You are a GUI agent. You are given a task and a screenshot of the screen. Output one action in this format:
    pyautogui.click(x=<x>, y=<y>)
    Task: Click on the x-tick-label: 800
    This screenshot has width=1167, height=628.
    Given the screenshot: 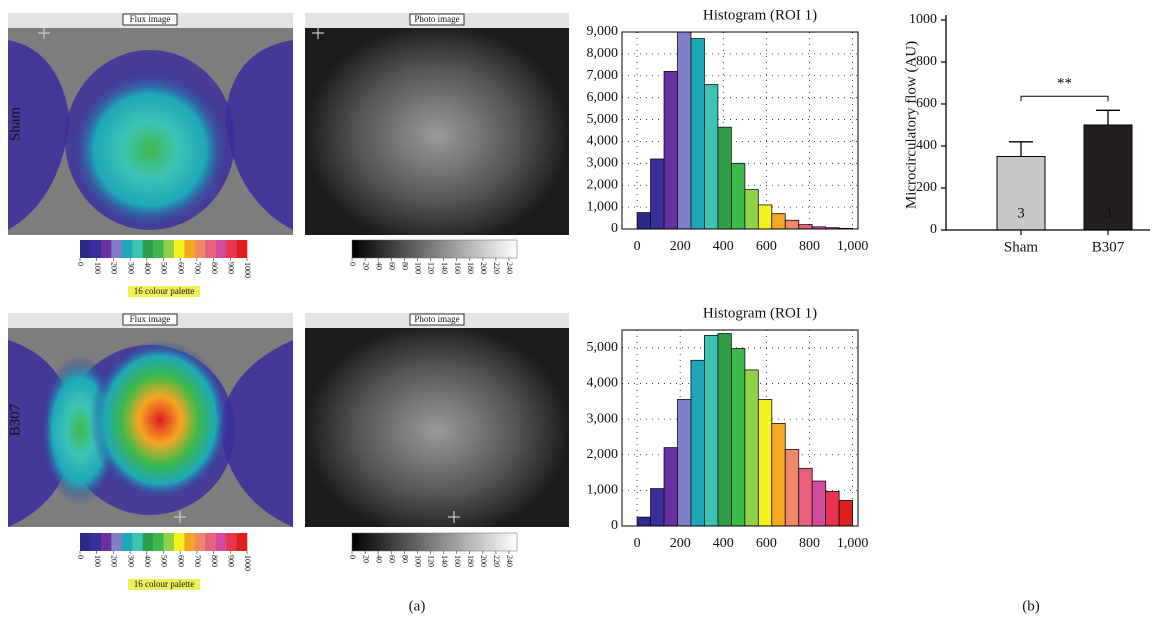 What is the action you would take?
    pyautogui.click(x=809, y=543)
    